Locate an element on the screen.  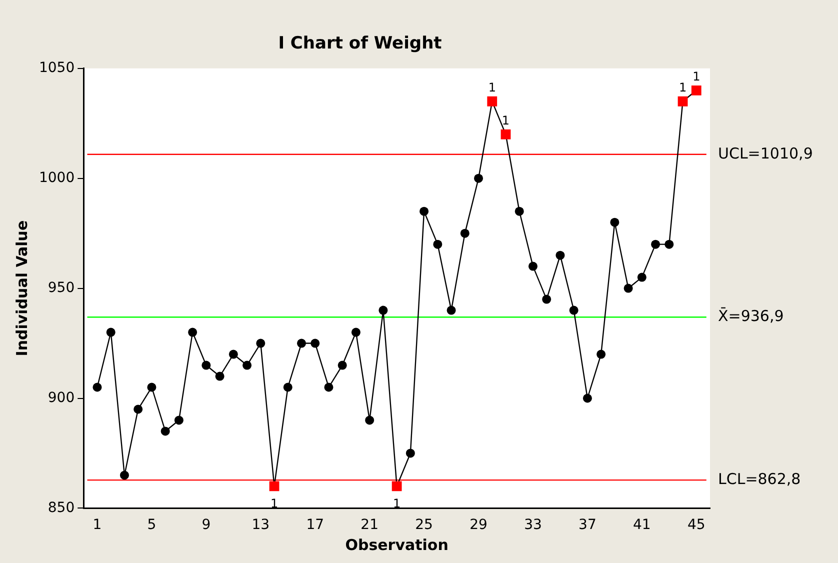
y-tick-label: 1050 is located at coordinates (56, 68).